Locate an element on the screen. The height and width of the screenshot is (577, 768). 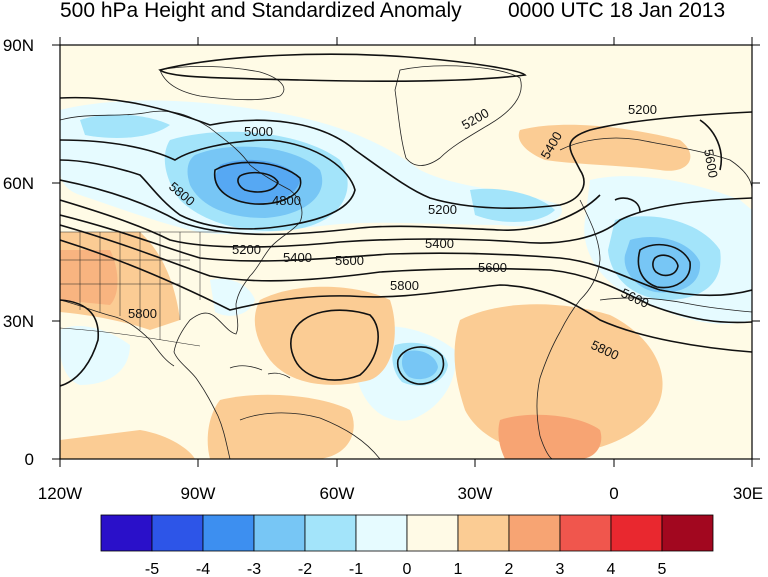
contour-label: 4800 is located at coordinates (286, 200).